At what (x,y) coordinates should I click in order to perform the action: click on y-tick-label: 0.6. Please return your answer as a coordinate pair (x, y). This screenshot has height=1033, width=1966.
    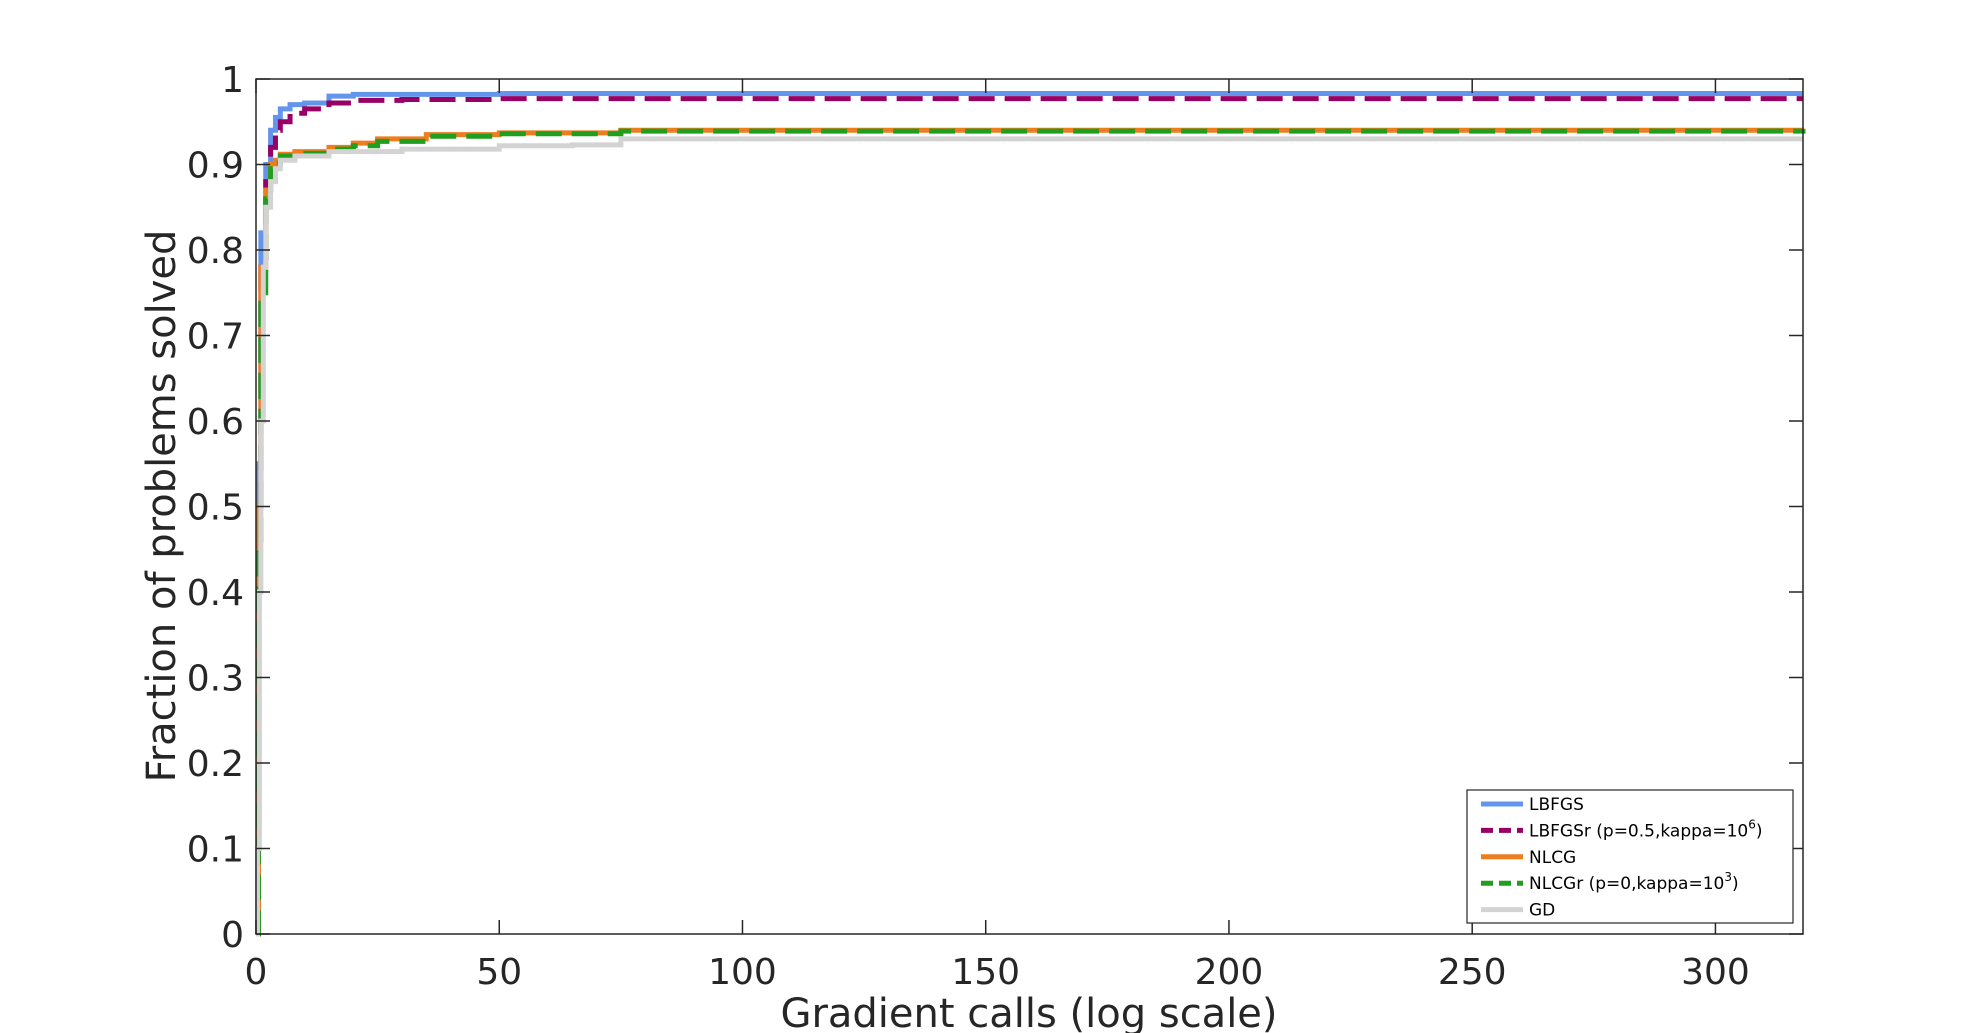
    Looking at the image, I should click on (215, 422).